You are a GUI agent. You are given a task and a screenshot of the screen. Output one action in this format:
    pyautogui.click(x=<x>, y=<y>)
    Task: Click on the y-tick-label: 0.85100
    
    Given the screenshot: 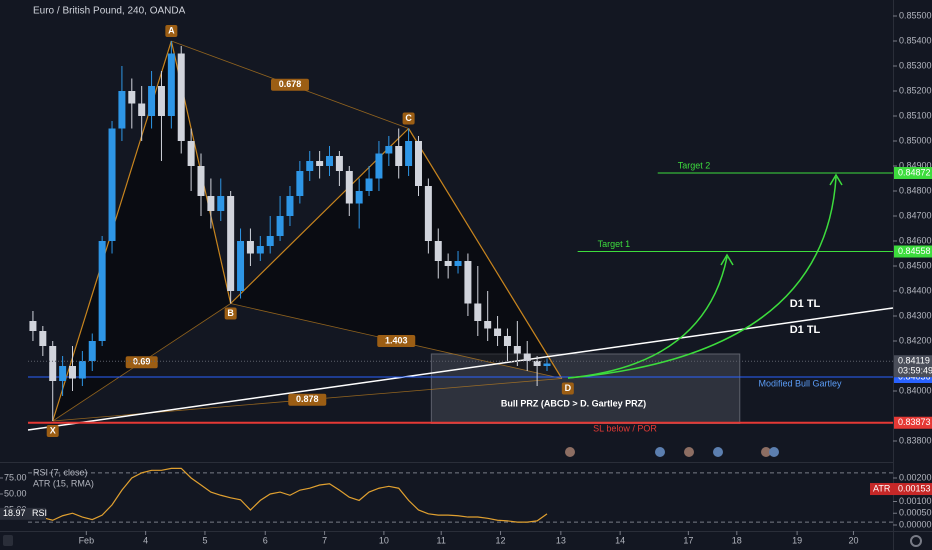 What is the action you would take?
    pyautogui.click(x=915, y=115)
    